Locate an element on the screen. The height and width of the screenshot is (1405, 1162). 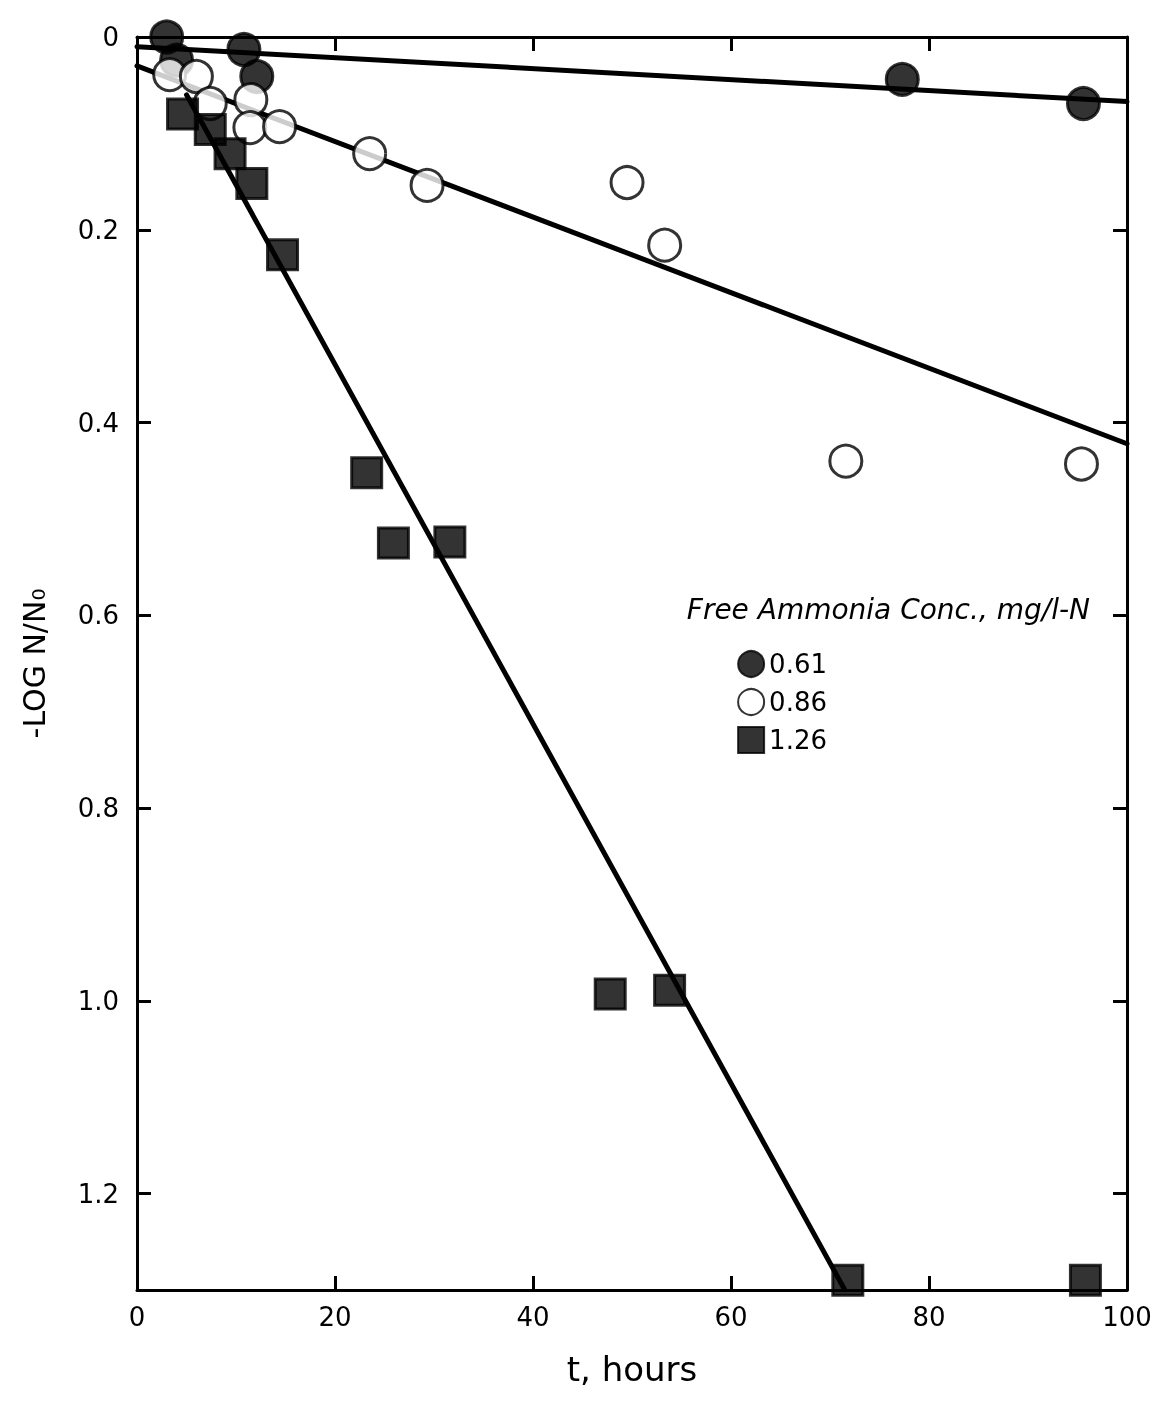
y-tick-label: 1.2 is located at coordinates (98, 1193).